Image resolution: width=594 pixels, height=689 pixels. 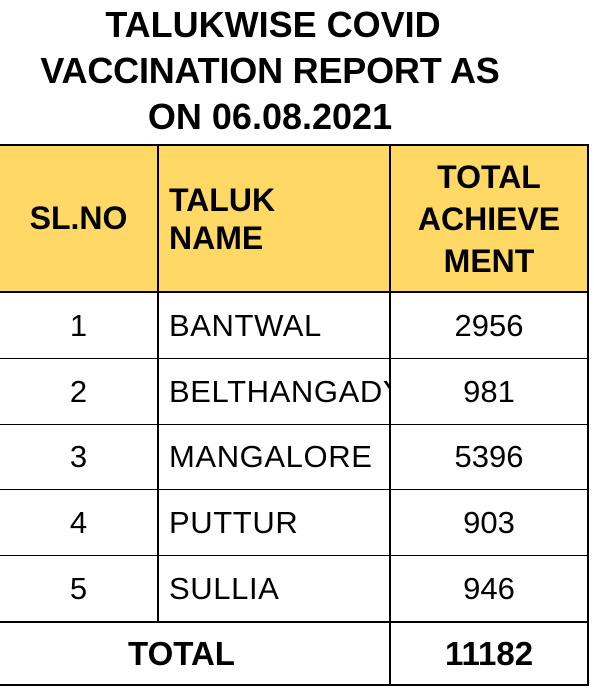 What do you see at coordinates (294, 145) in the screenshot?
I see `table-border-top` at bounding box center [294, 145].